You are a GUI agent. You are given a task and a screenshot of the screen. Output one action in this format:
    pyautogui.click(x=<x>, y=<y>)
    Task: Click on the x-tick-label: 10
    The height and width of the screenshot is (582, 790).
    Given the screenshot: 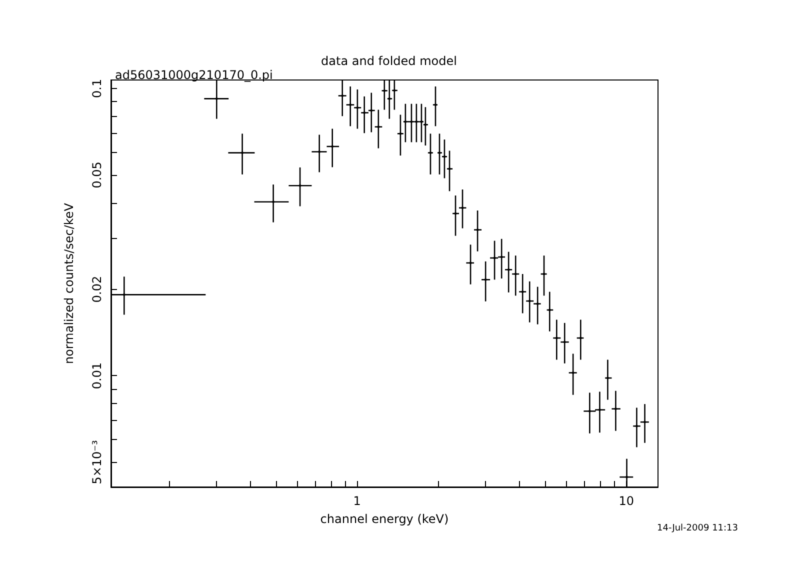 What is the action you would take?
    pyautogui.click(x=626, y=501)
    